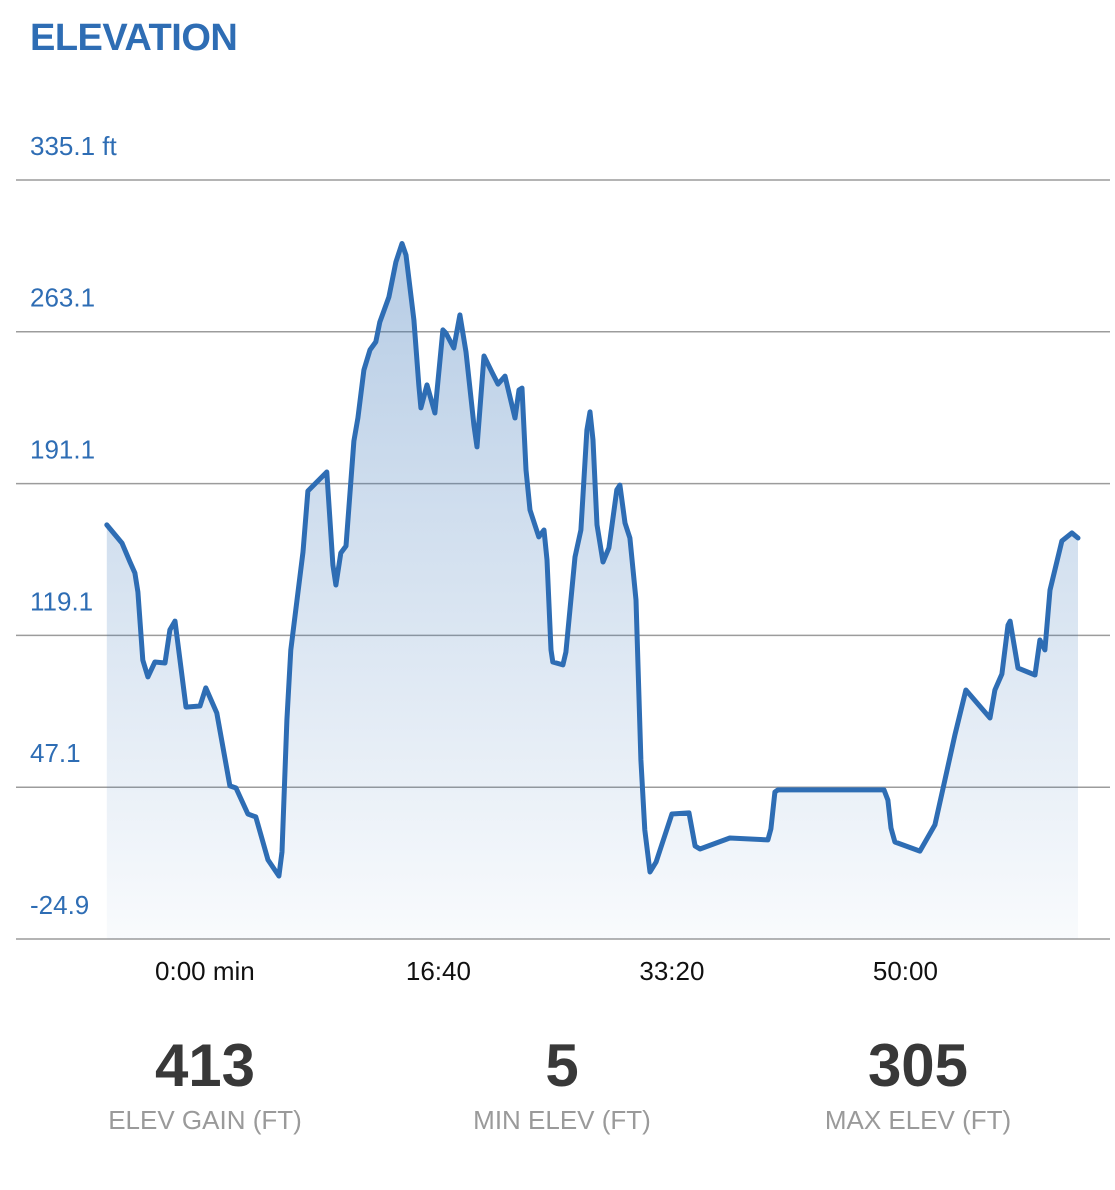  I want to click on y-tick-label: 263.1, so click(62, 298).